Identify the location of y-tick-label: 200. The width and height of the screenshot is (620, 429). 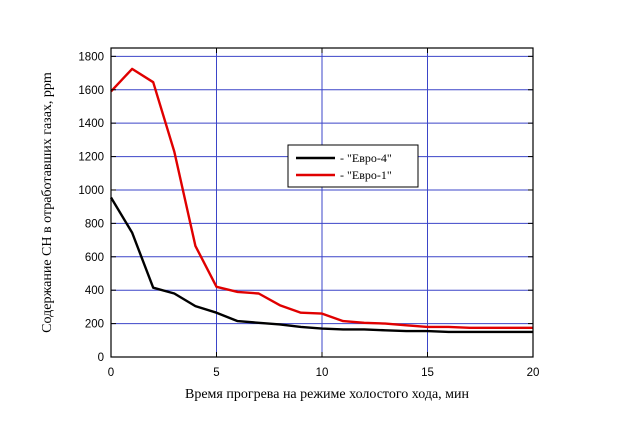
(94, 325).